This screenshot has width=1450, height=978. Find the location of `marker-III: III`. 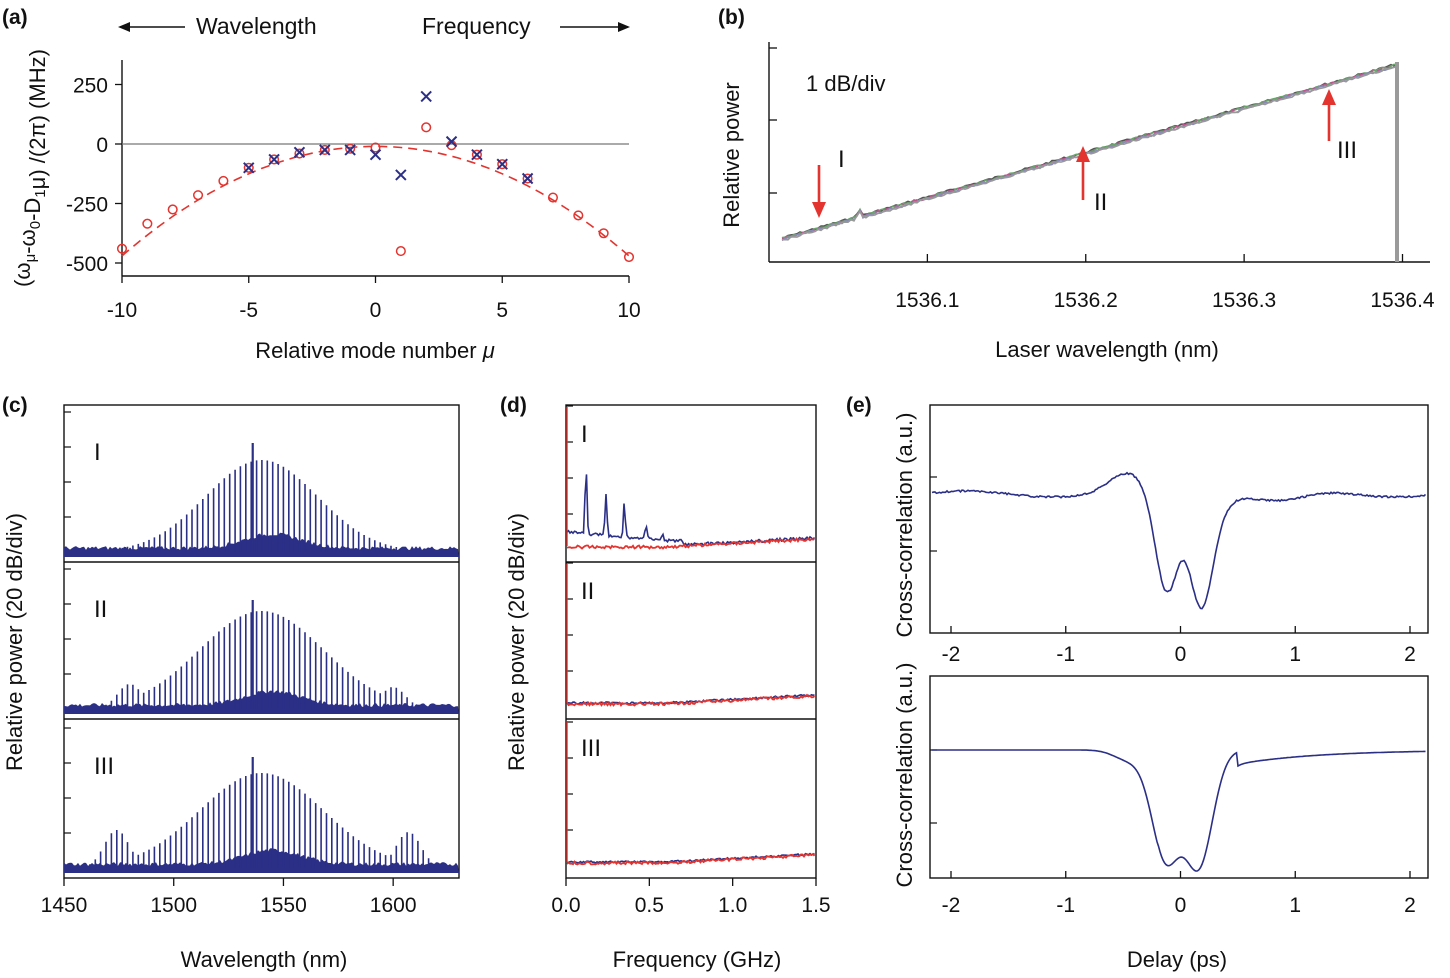

marker-III: III is located at coordinates (1347, 150).